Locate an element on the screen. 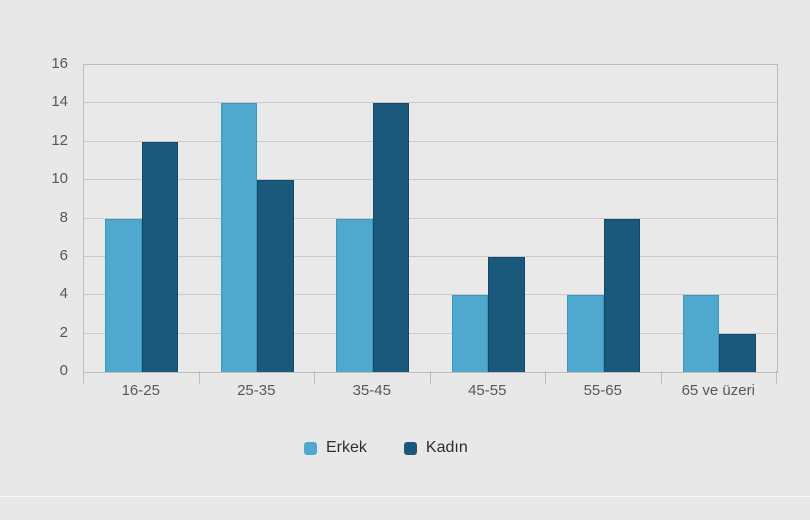 Image resolution: width=810 pixels, height=520 pixels. bar-kadn-65-ve-üzeri is located at coordinates (737, 352).